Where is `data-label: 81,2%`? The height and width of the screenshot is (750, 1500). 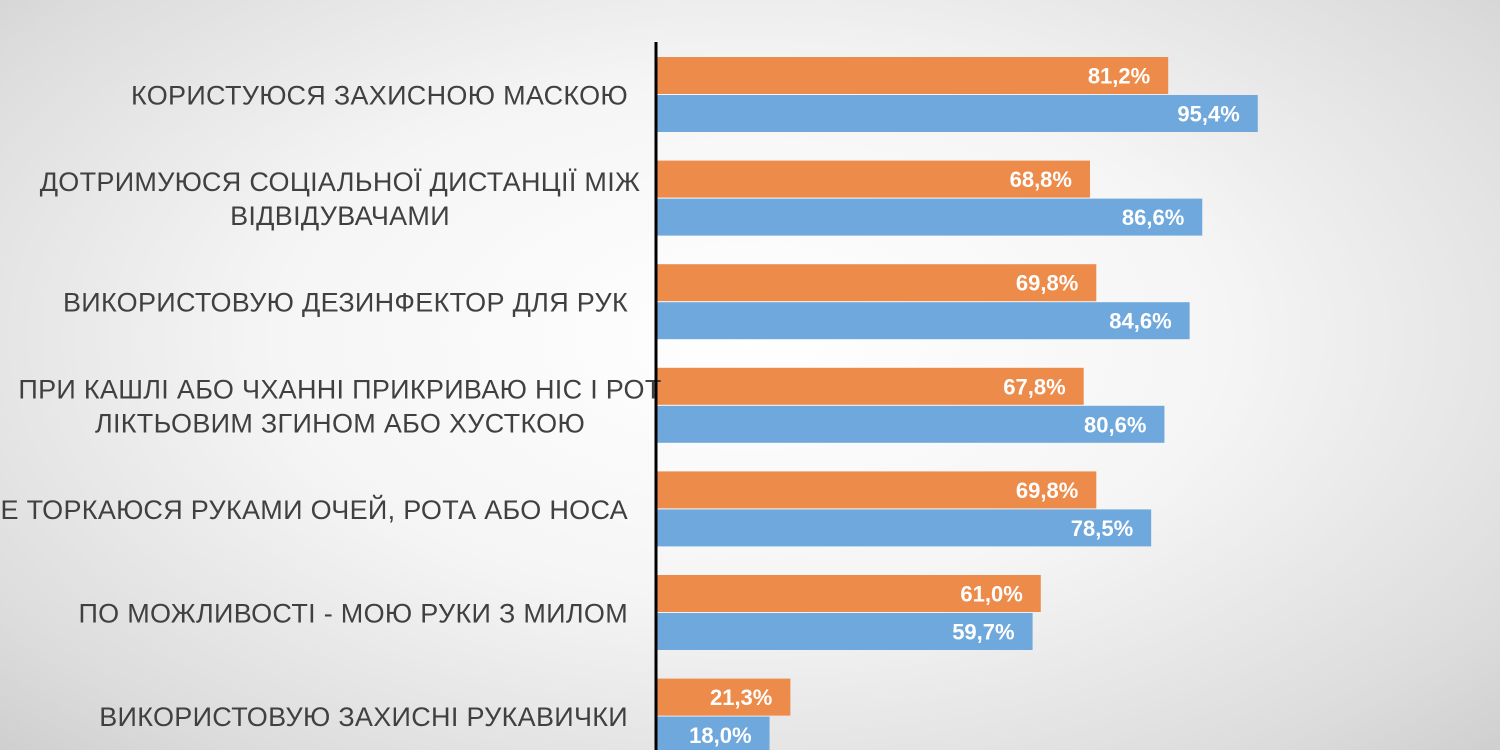
data-label: 81,2% is located at coordinates (1119, 76).